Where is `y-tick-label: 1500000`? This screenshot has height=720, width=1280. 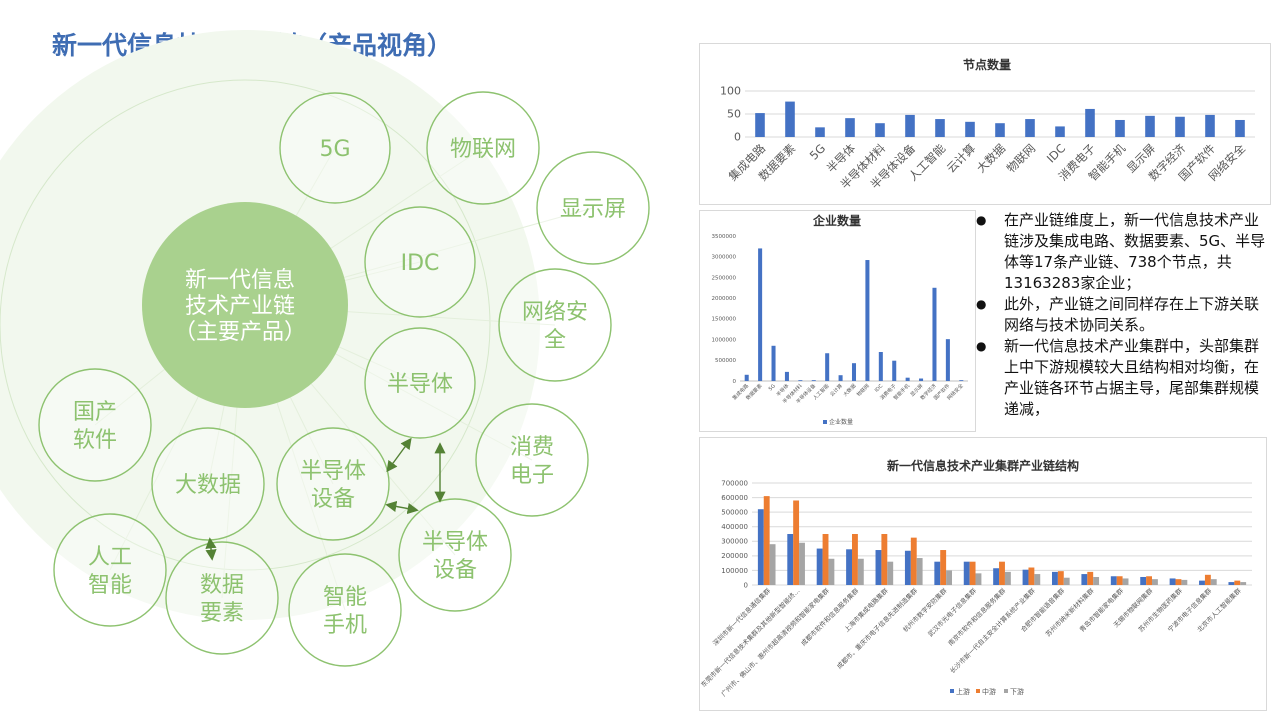 y-tick-label: 1500000 is located at coordinates (724, 320).